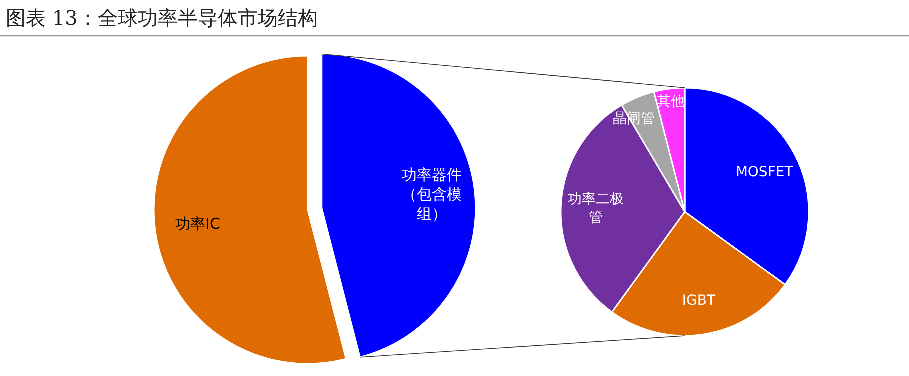  What do you see at coordinates (162, 18) in the screenshot?
I see `chart-title: 图表 13：全球功率半导体市场结构` at bounding box center [162, 18].